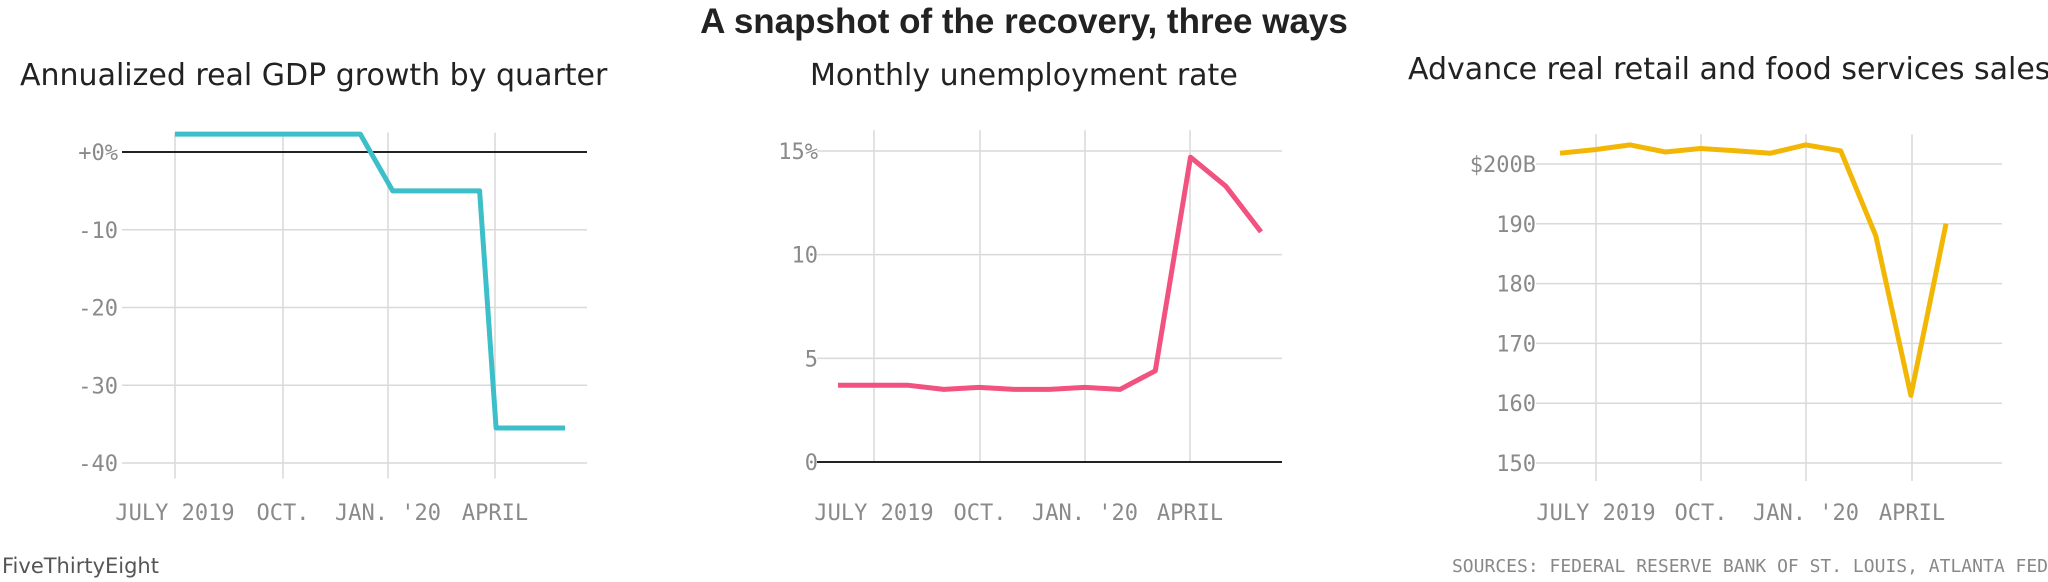  What do you see at coordinates (98, 231) in the screenshot?
I see `y-tick-label: -10` at bounding box center [98, 231].